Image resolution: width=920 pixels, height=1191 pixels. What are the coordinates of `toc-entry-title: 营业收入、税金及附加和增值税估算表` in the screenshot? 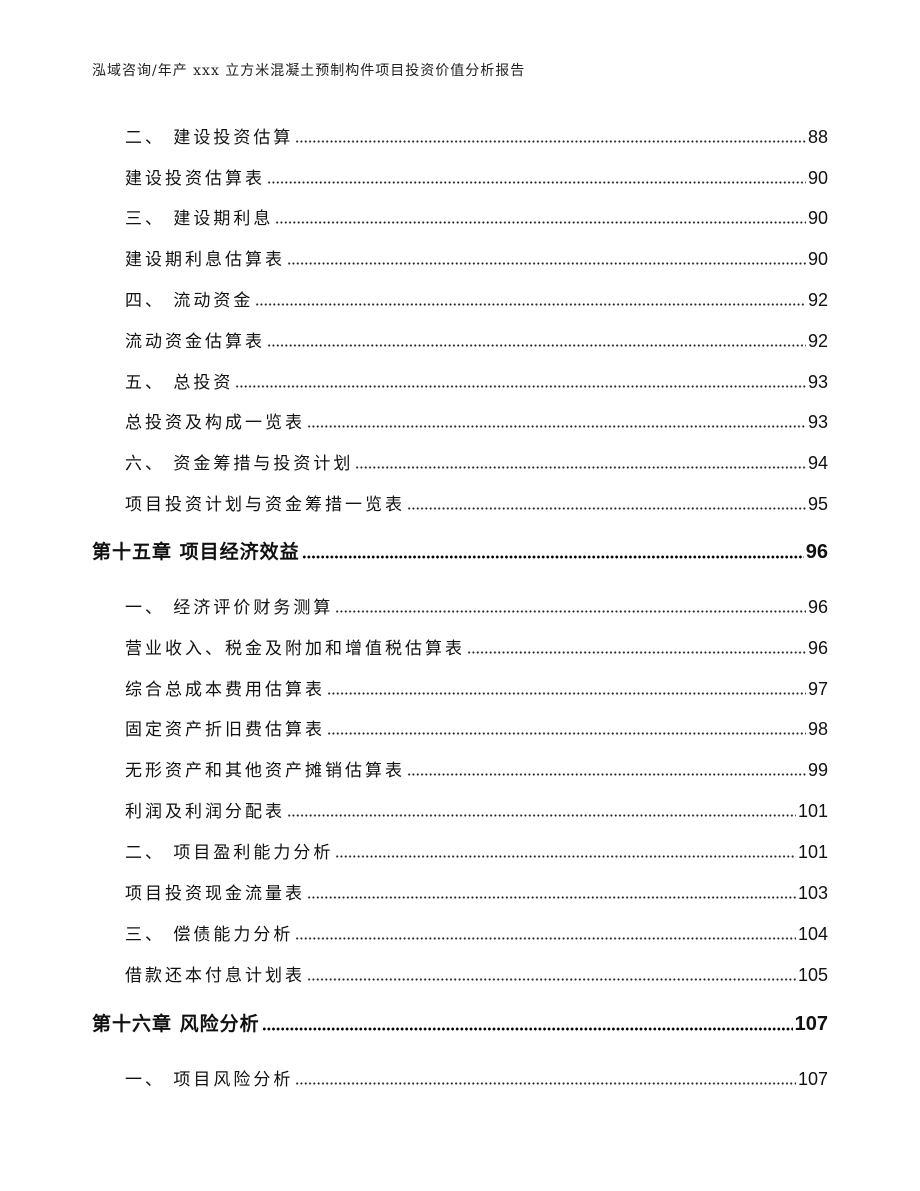 It's located at (295, 649).